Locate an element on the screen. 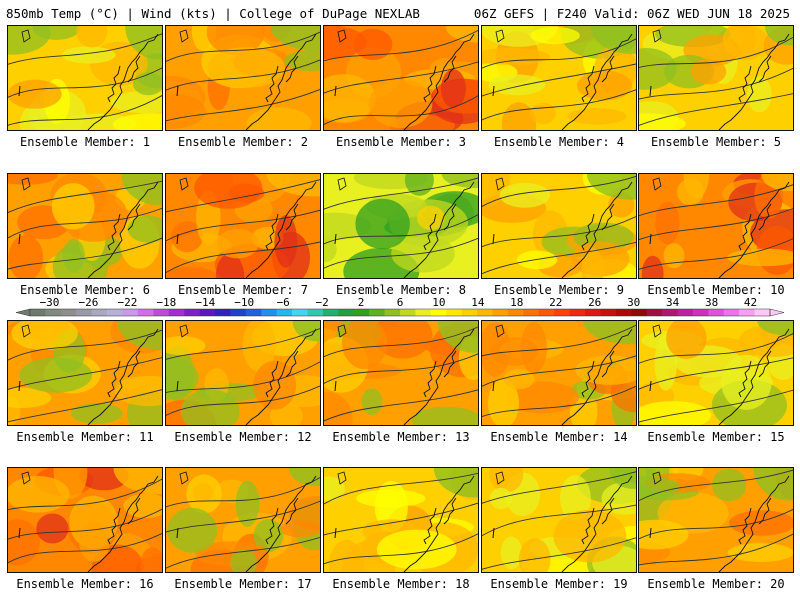  ensemble-member-label: Ensemble Member: 10 is located at coordinates (716, 290).